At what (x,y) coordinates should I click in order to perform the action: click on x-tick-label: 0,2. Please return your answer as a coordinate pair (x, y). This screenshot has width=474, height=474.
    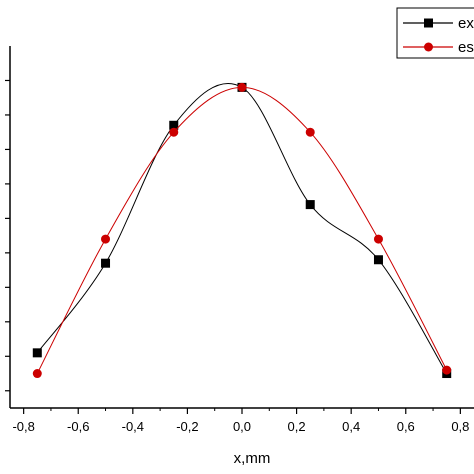
    Looking at the image, I should click on (297, 426).